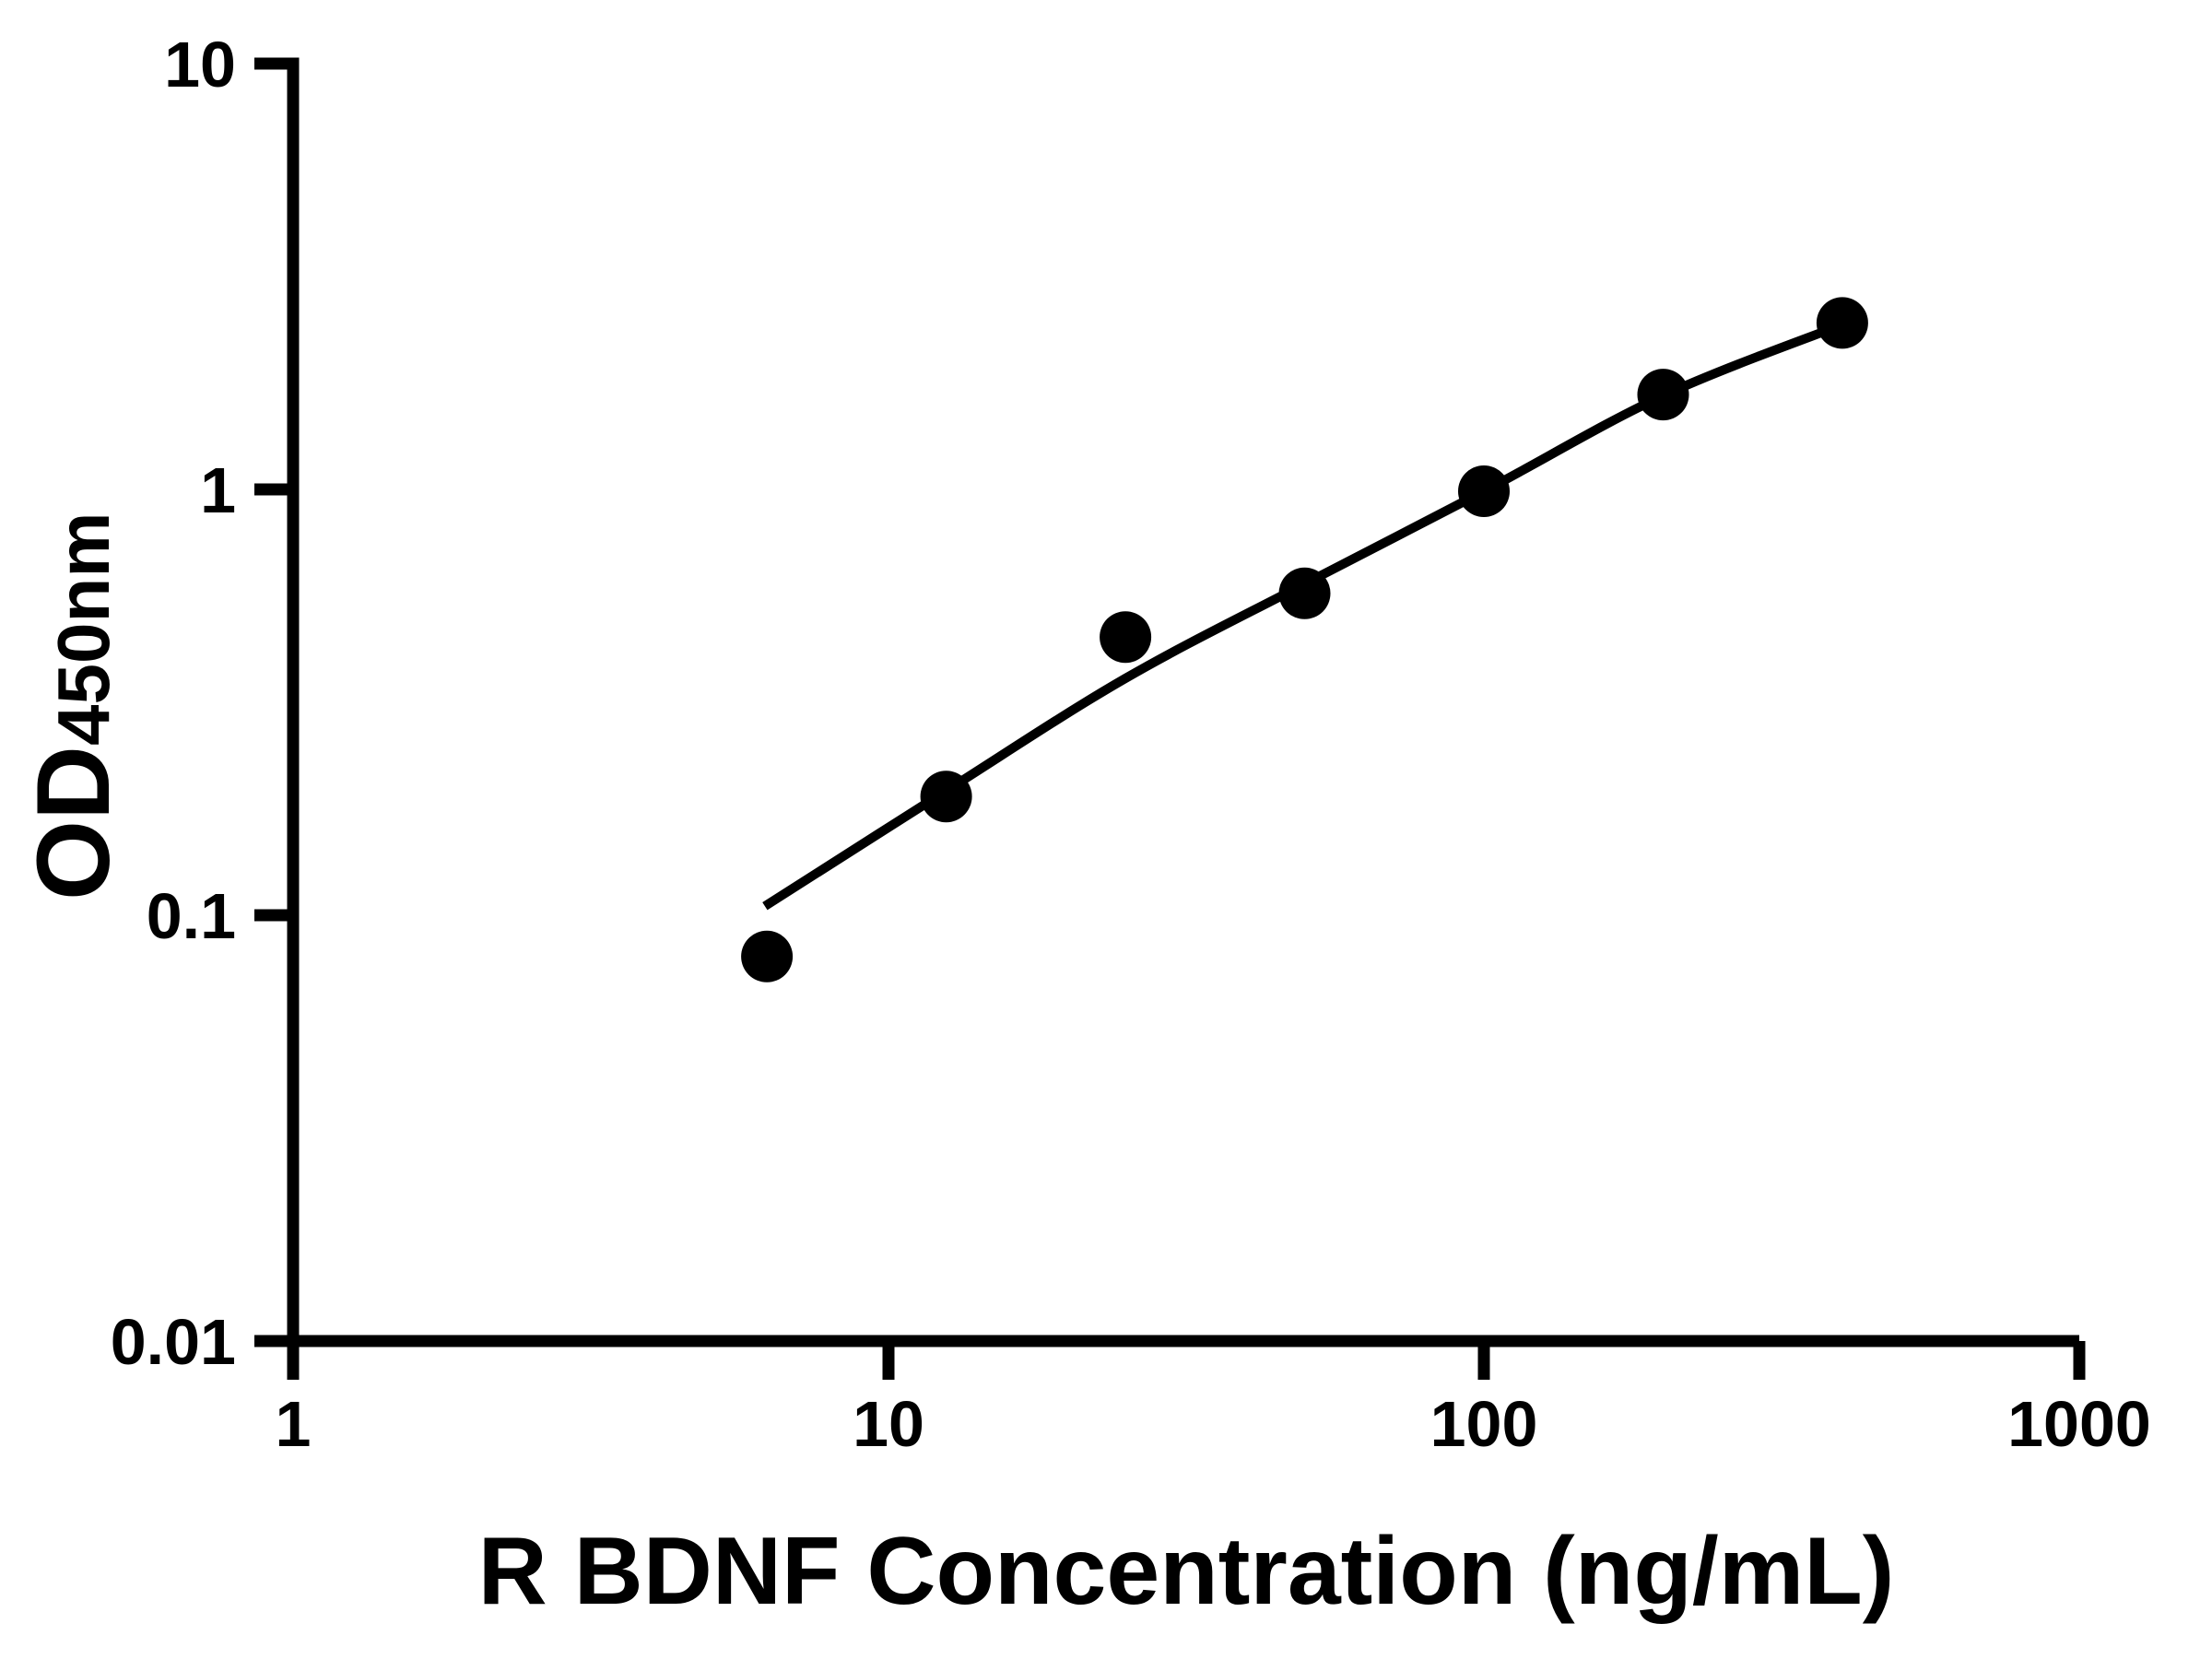  What do you see at coordinates (200, 64) in the screenshot?
I see `y-tick-label: 10` at bounding box center [200, 64].